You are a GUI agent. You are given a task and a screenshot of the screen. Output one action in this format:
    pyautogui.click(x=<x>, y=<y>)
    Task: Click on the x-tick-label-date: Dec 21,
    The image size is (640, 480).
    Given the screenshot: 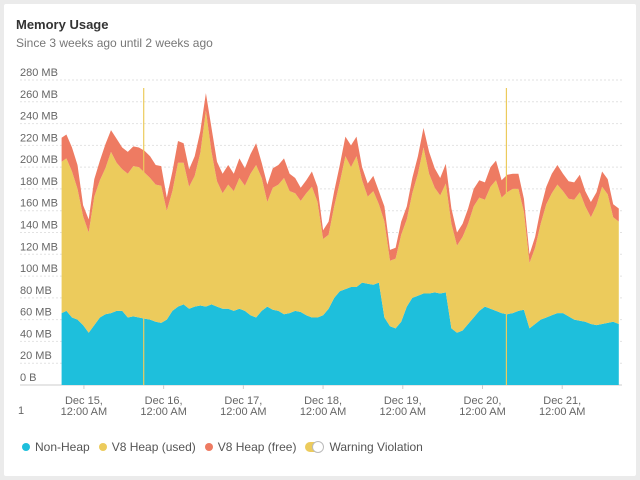 What is the action you would take?
    pyautogui.click(x=562, y=401)
    